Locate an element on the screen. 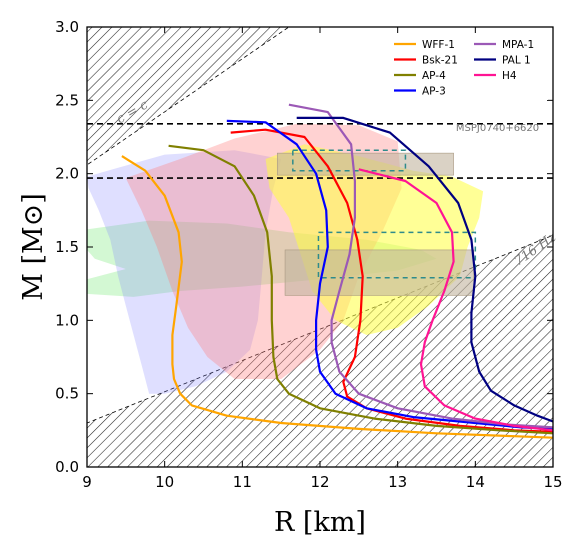  x-tick-label: 11 is located at coordinates (242, 482).